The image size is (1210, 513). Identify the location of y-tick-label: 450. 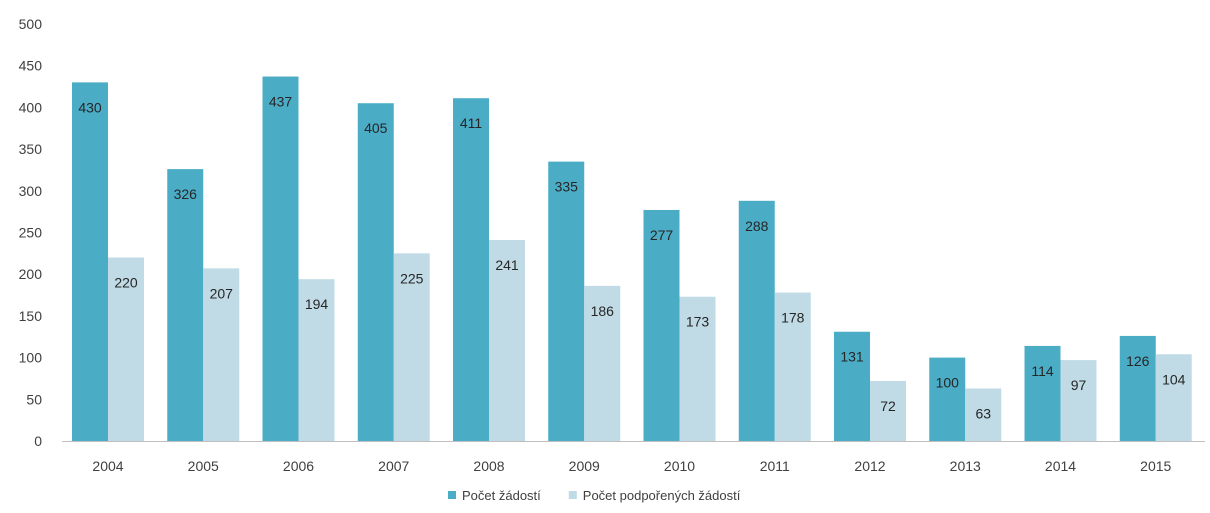
(31, 66).